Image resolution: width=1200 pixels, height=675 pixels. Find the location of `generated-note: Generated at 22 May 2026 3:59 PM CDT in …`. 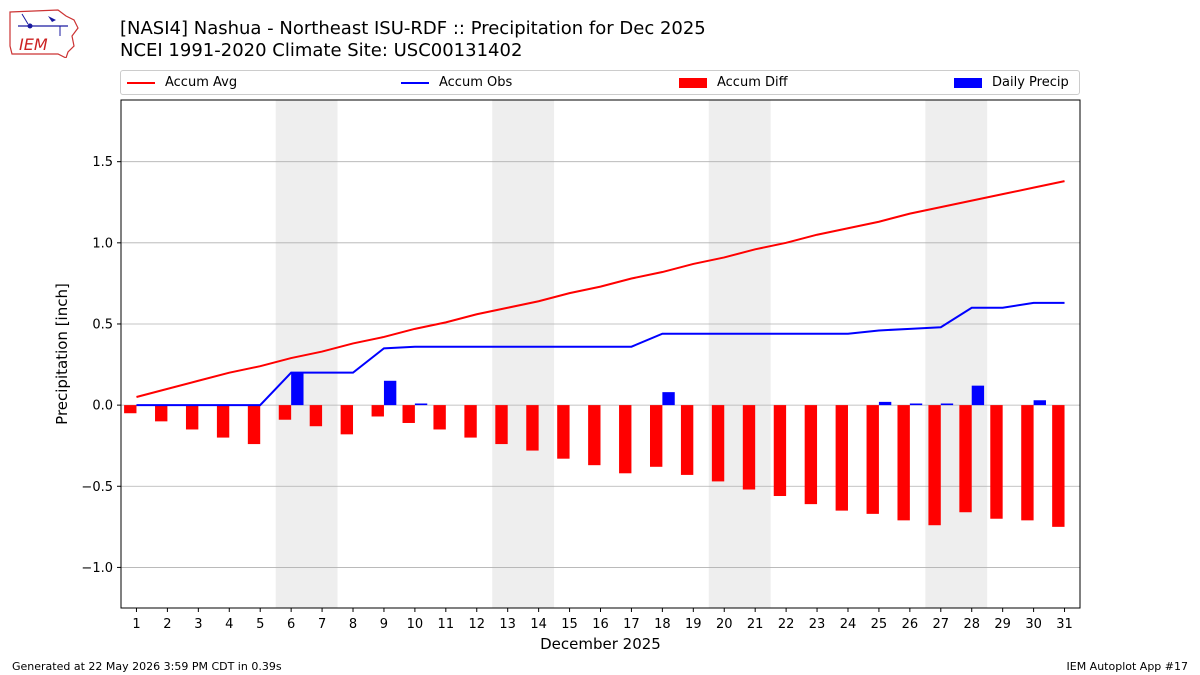

generated-note: Generated at 22 May 2026 3:59 PM CDT in … is located at coordinates (147, 666).